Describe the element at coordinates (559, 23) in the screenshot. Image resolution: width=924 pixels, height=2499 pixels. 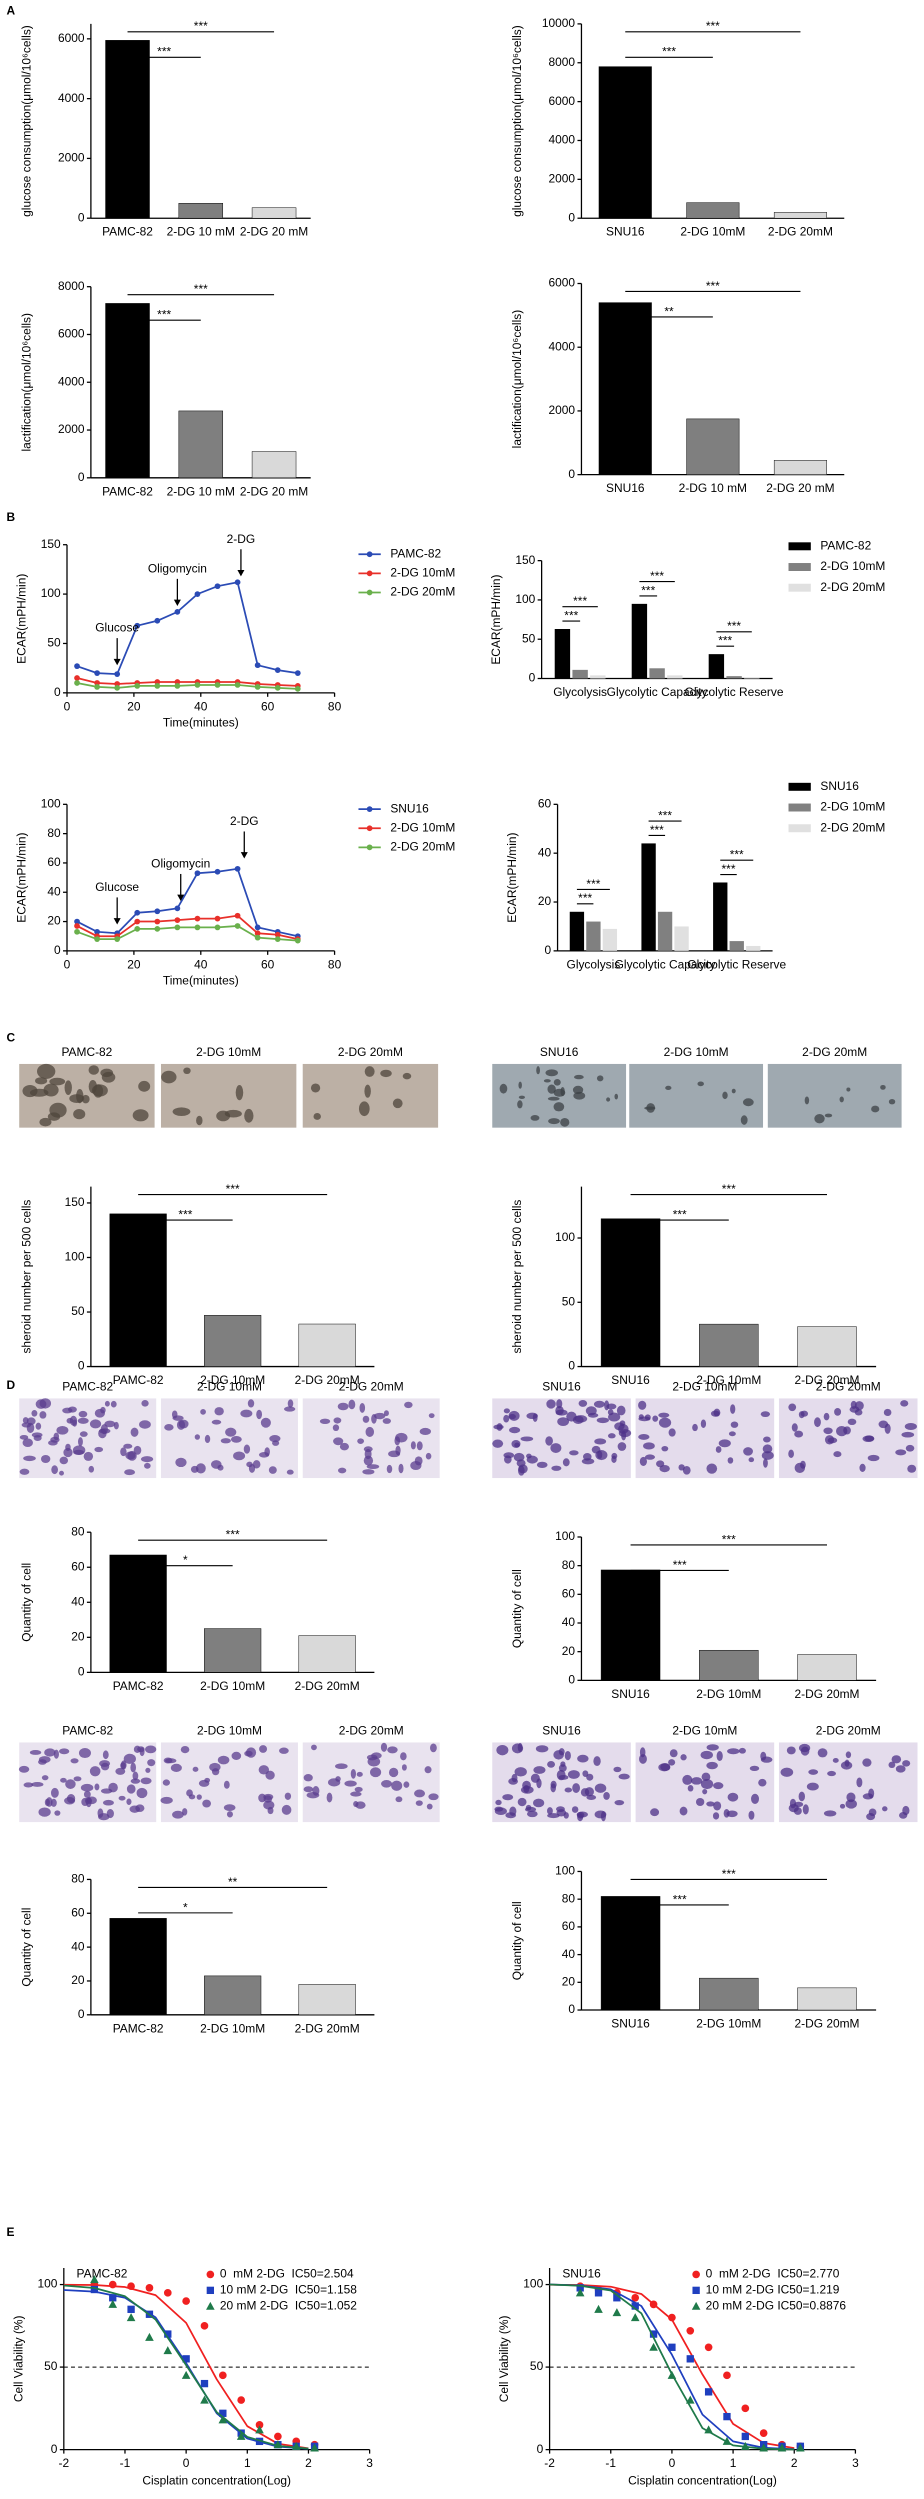
I see `y-tick-label: 10000` at that location.